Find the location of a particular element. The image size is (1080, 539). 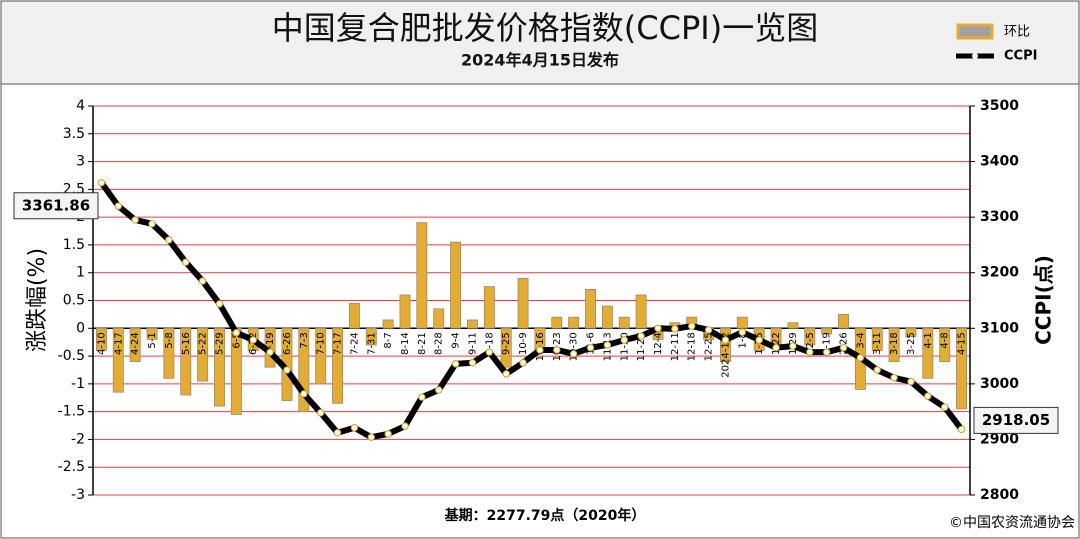

legend-label: CCPI is located at coordinates (1020, 56).